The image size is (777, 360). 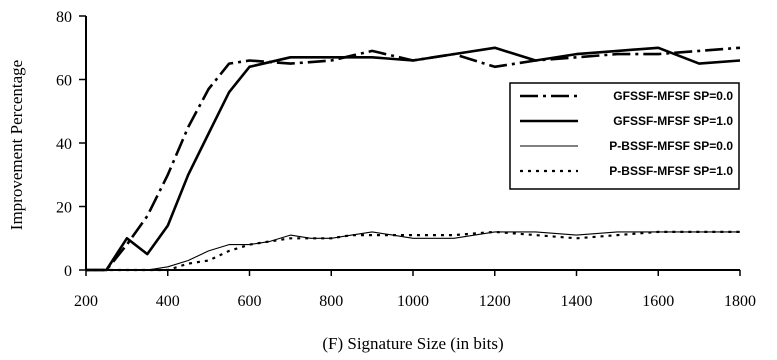 What do you see at coordinates (577, 301) in the screenshot?
I see `x-tick-label: 1400` at bounding box center [577, 301].